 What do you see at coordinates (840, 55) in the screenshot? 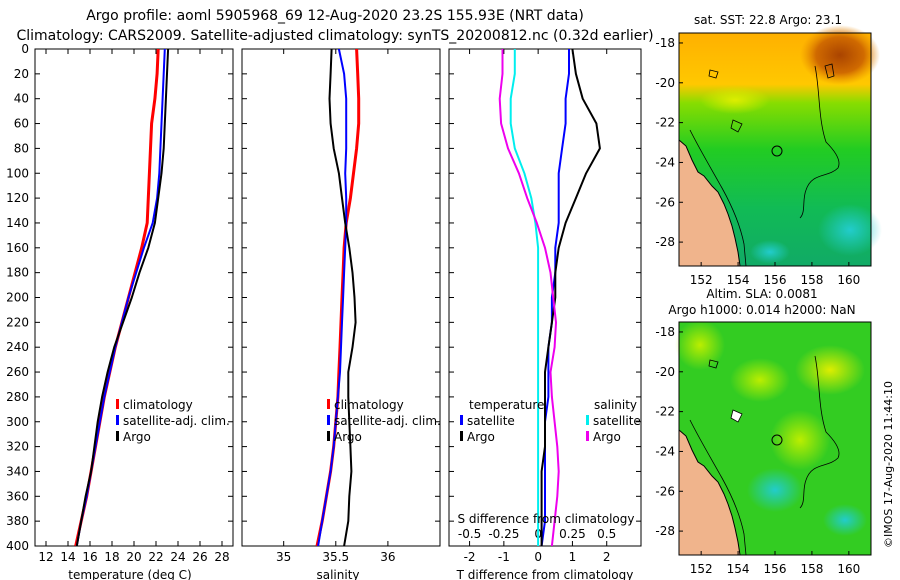
I see `map-sst-warm-core` at bounding box center [840, 55].